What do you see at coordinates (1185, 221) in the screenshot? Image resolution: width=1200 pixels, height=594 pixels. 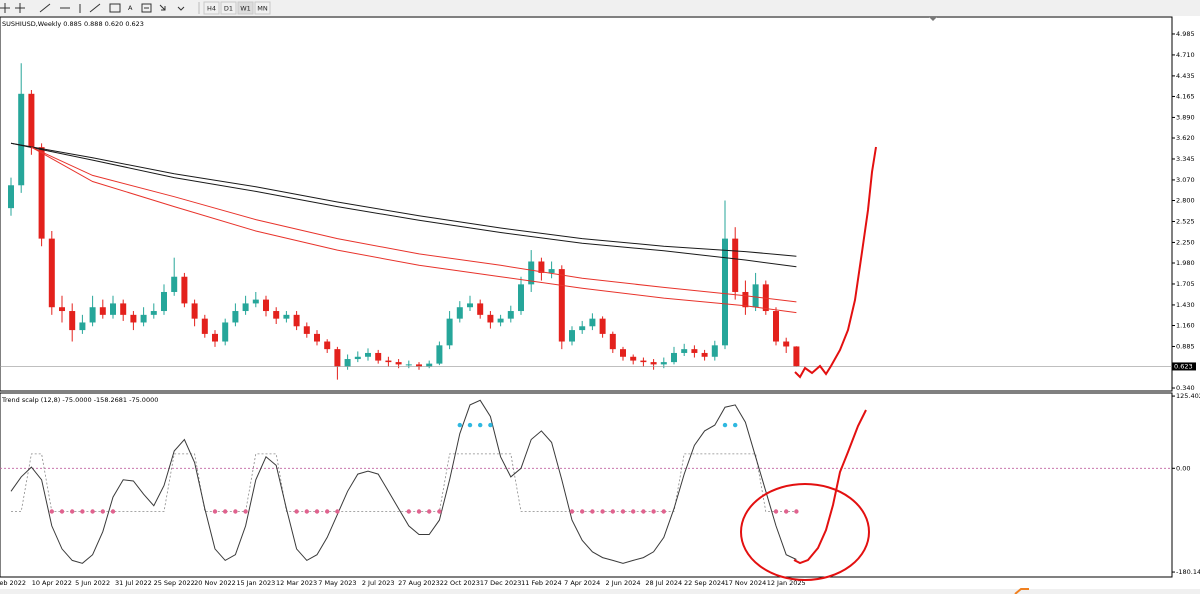 I see `y-tick-label: 2.525` at bounding box center [1185, 221].